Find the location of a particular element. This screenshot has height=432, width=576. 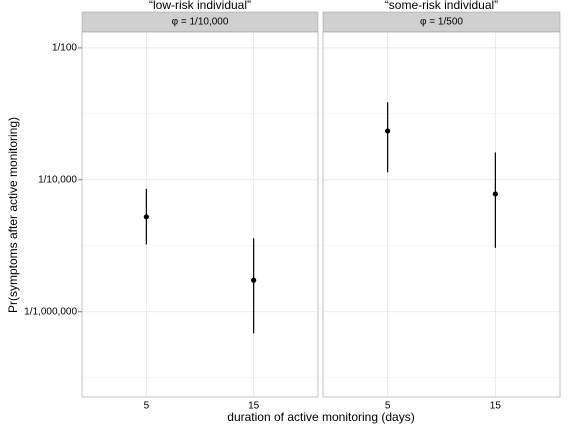

x-axis-title: duration of active monitoring (days) is located at coordinates (320, 417).